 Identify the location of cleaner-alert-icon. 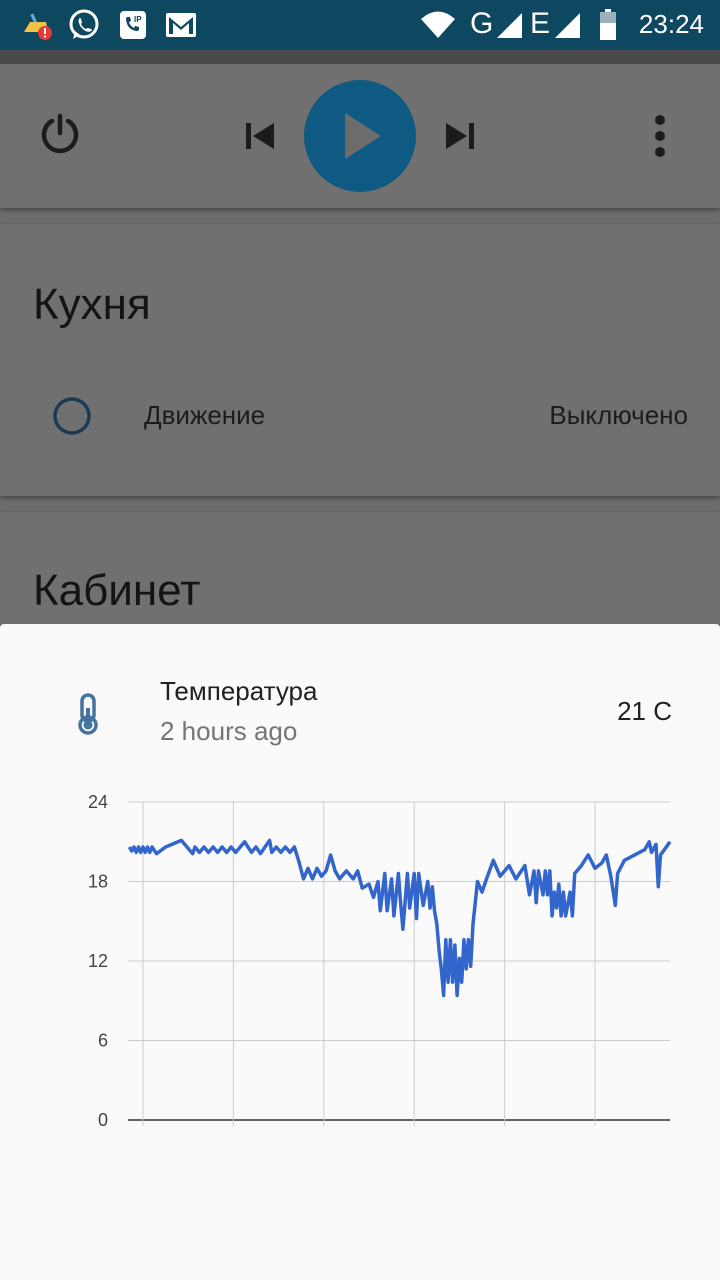
(37, 25).